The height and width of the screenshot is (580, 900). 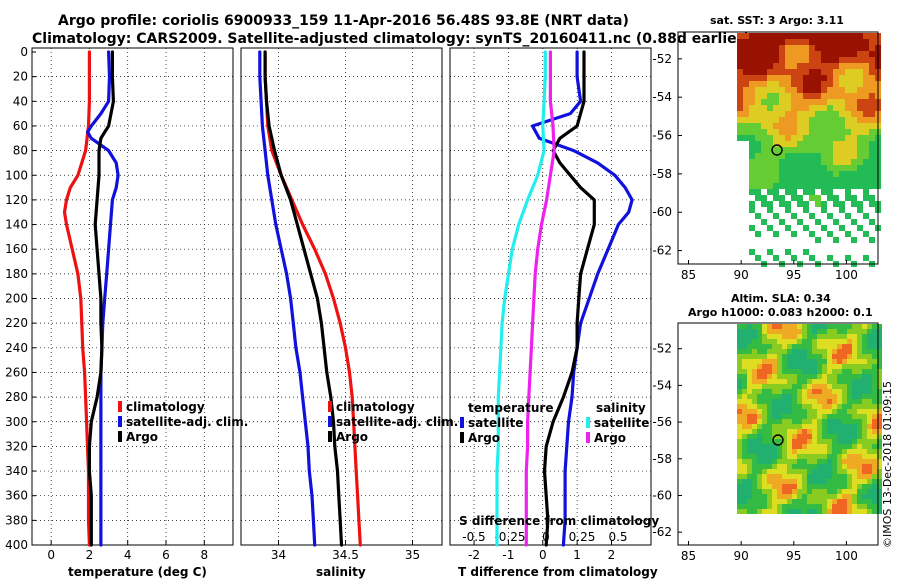 What do you see at coordinates (24, 52) in the screenshot?
I see `y-tick-label: 0` at bounding box center [24, 52].